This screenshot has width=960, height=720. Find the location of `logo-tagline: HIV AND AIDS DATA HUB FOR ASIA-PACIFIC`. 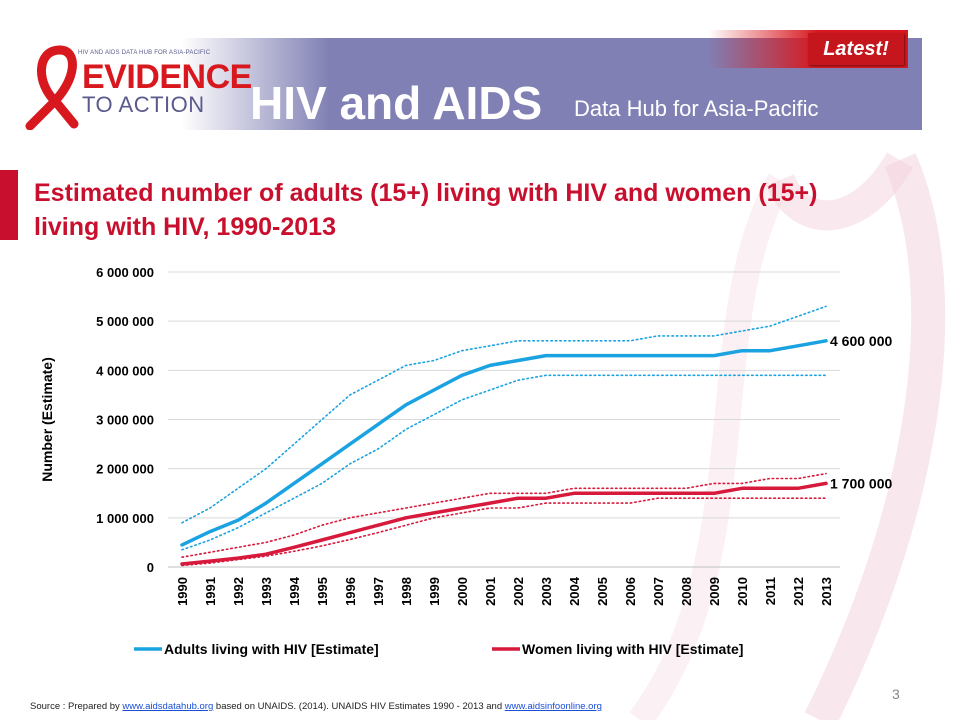

logo-tagline: HIV AND AIDS DATA HUB FOR ASIA-PACIFIC is located at coordinates (144, 53).